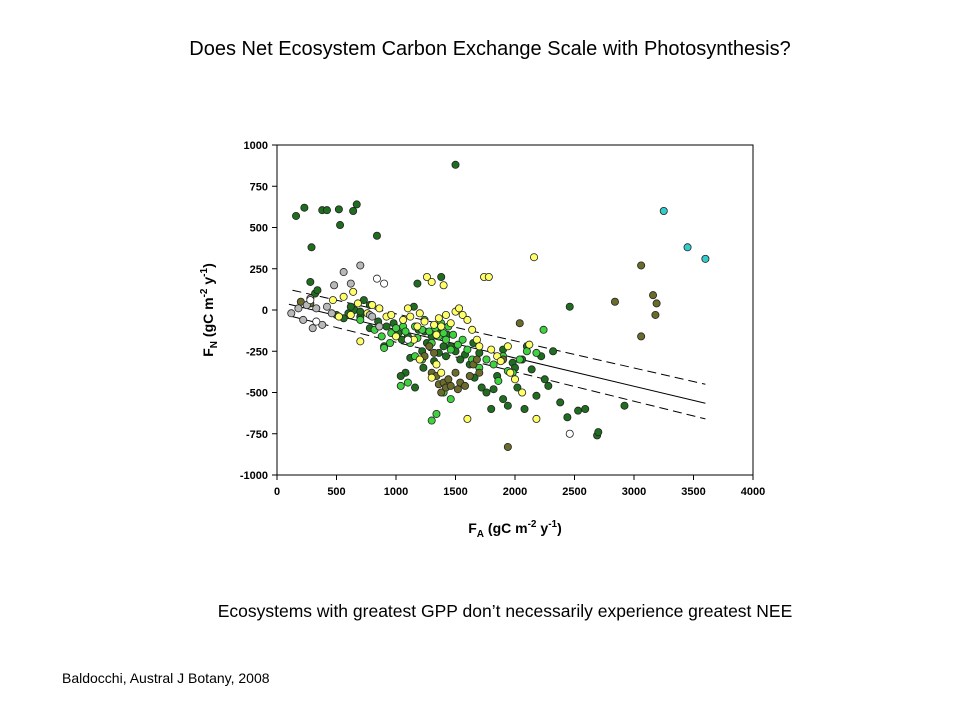  What do you see at coordinates (336, 492) in the screenshot?
I see `x-tick-label: 500` at bounding box center [336, 492].